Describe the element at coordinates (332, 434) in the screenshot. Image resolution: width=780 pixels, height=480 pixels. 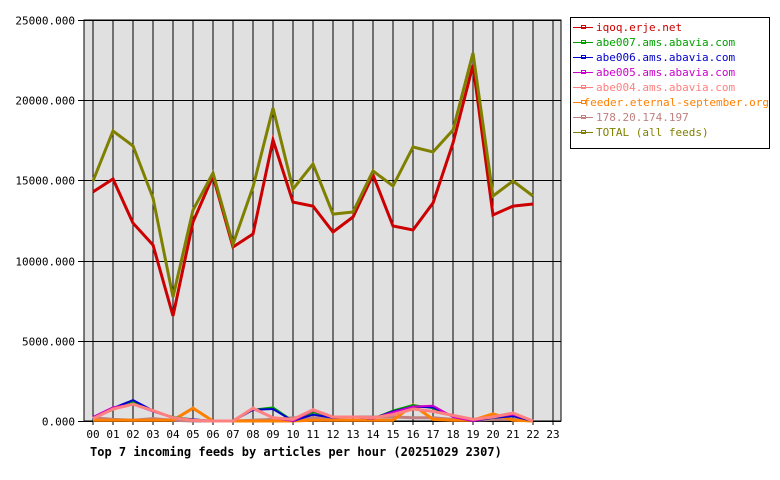
I see `x-tick-label: 12` at that location.